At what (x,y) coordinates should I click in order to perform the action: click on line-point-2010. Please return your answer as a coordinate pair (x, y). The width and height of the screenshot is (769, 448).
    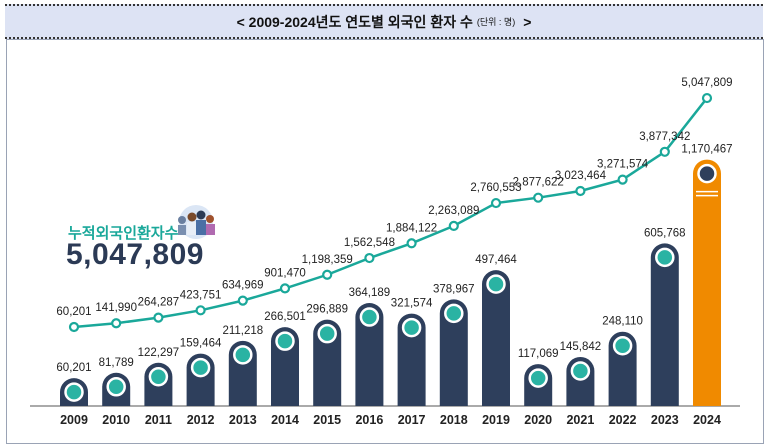
    Looking at the image, I should click on (116, 323).